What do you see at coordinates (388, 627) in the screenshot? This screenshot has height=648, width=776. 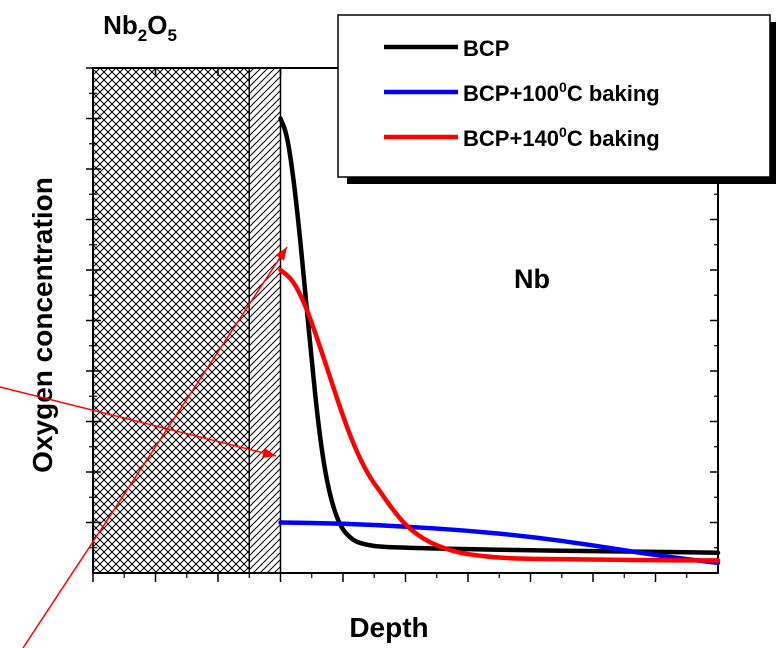 I see `x-axis-label: Depth` at bounding box center [388, 627].